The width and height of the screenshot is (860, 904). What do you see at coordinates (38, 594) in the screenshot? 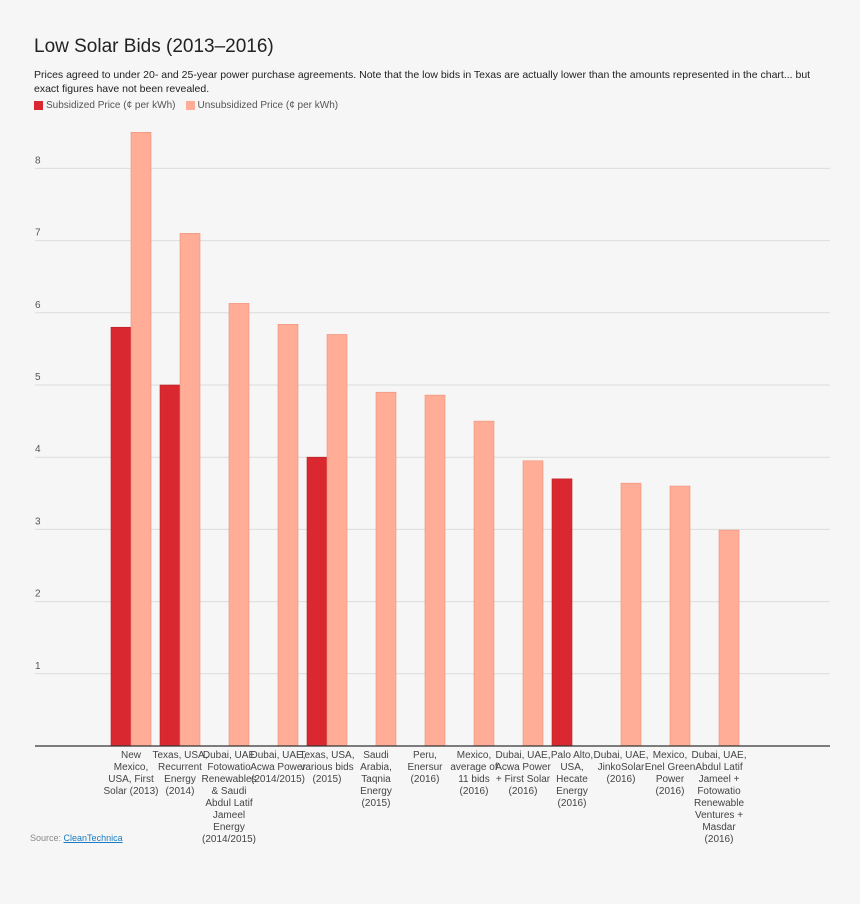
I see `y-tick-label: 2` at bounding box center [38, 594].